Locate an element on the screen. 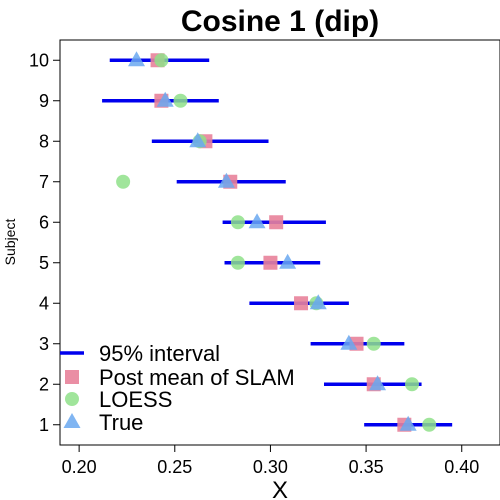 This screenshot has height=500, width=500. legend-true-symbol is located at coordinates (72, 420).